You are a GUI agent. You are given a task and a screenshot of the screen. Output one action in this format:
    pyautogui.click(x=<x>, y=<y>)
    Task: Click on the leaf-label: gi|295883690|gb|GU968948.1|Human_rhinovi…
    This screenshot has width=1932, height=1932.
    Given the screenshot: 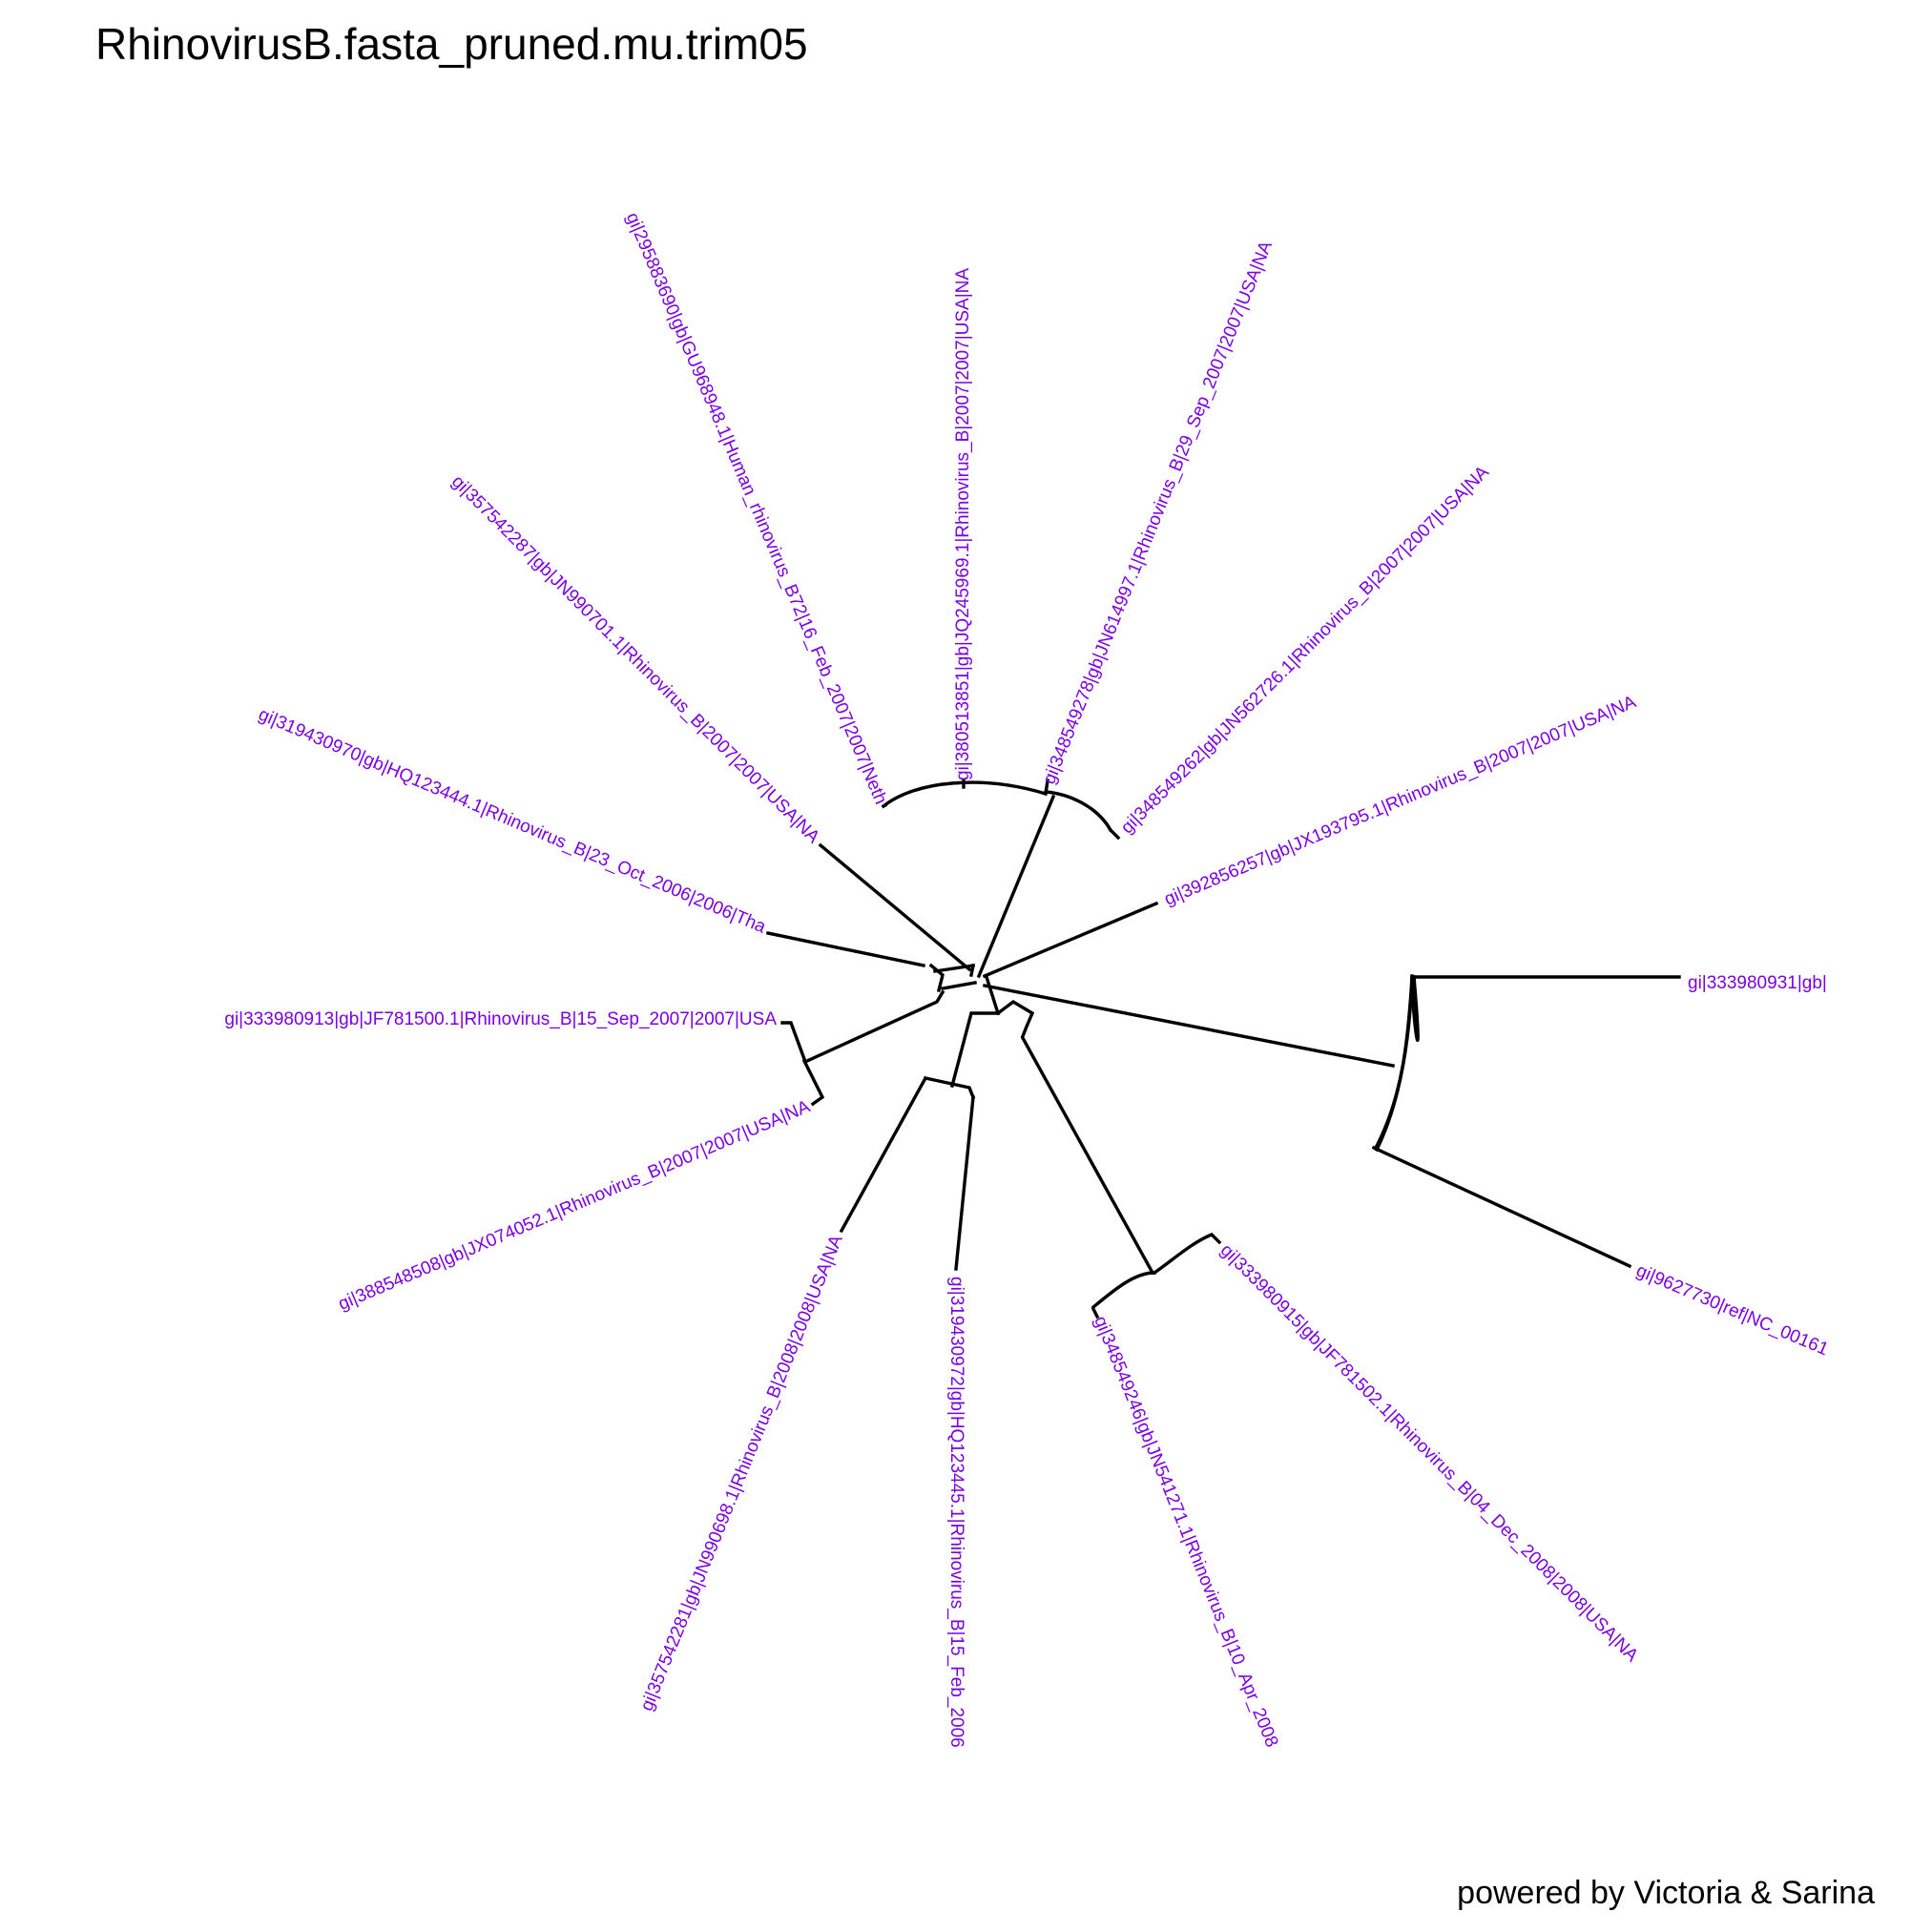 What is the action you would take?
    pyautogui.click(x=756, y=508)
    